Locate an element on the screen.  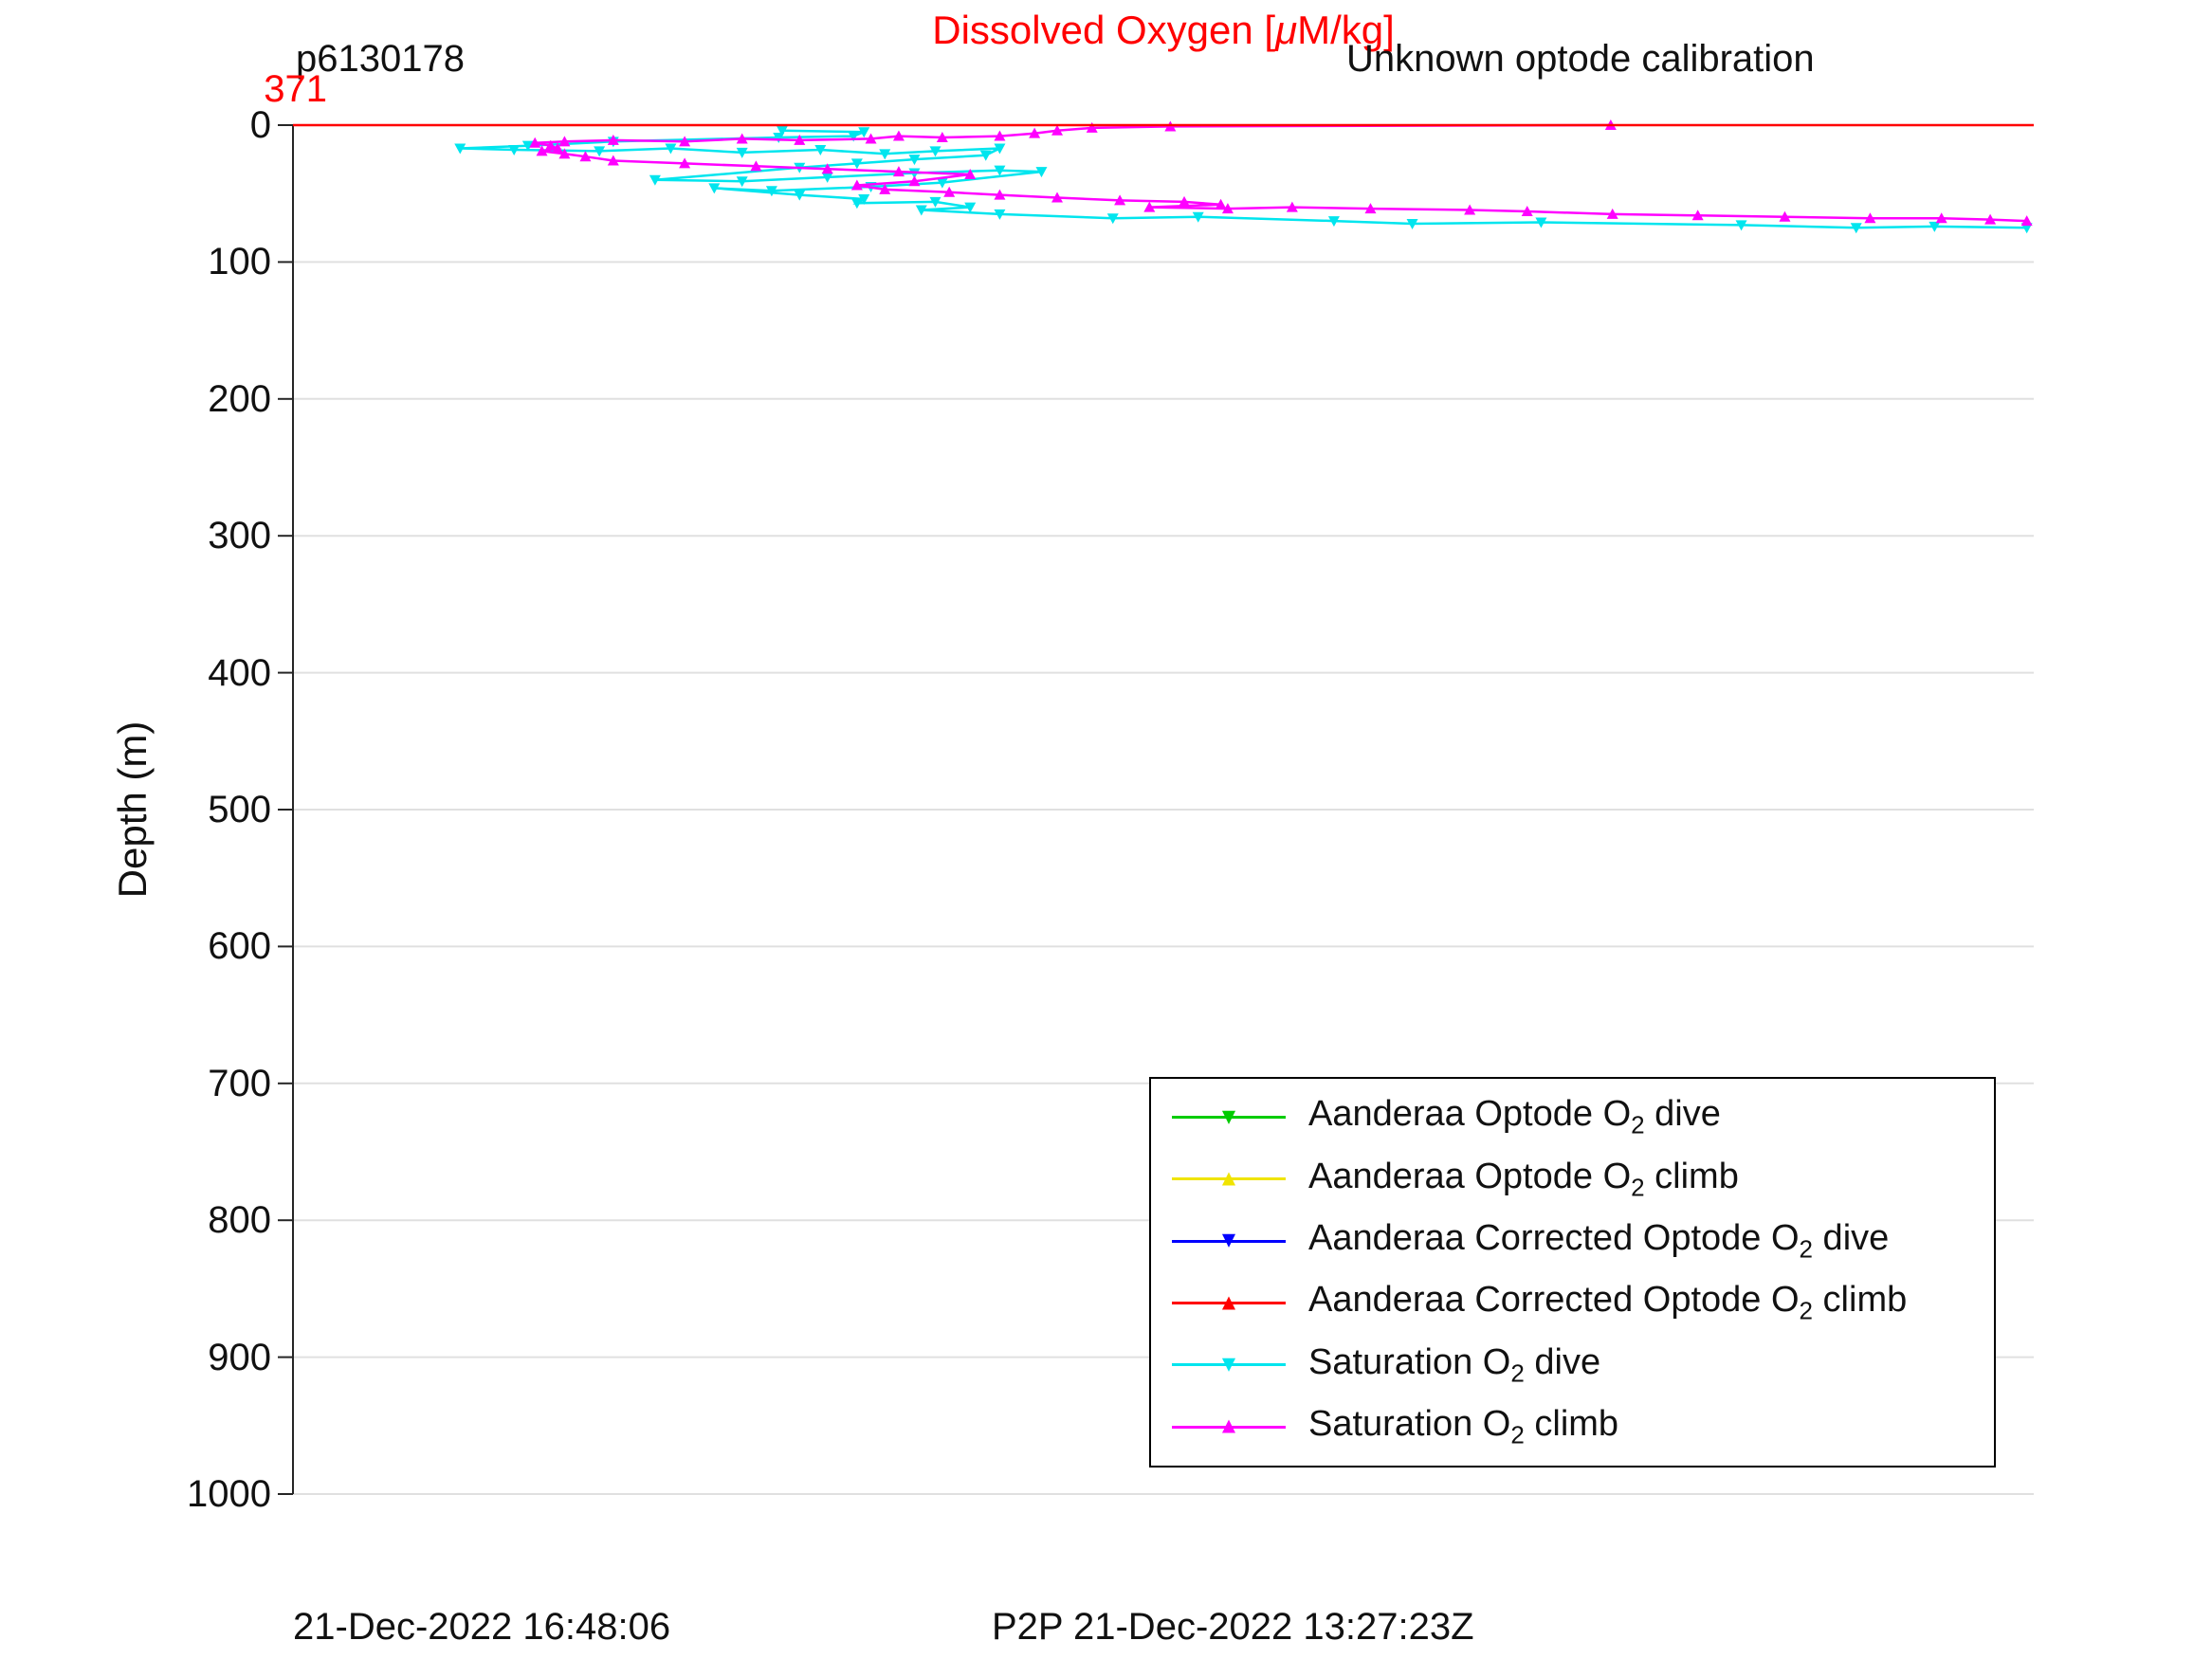
footer-timestamp-left: 21-Dec-2022 16:48:06 is located at coordinates (482, 1627).